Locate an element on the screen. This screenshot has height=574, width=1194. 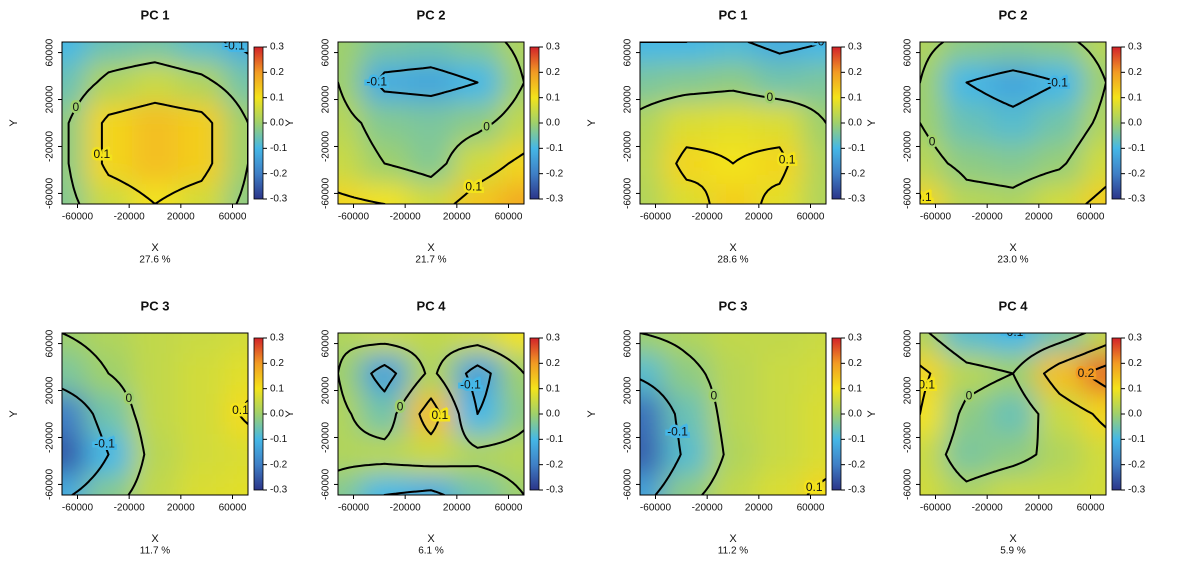
contour-label: 0.2 is located at coordinates (1086, 373).